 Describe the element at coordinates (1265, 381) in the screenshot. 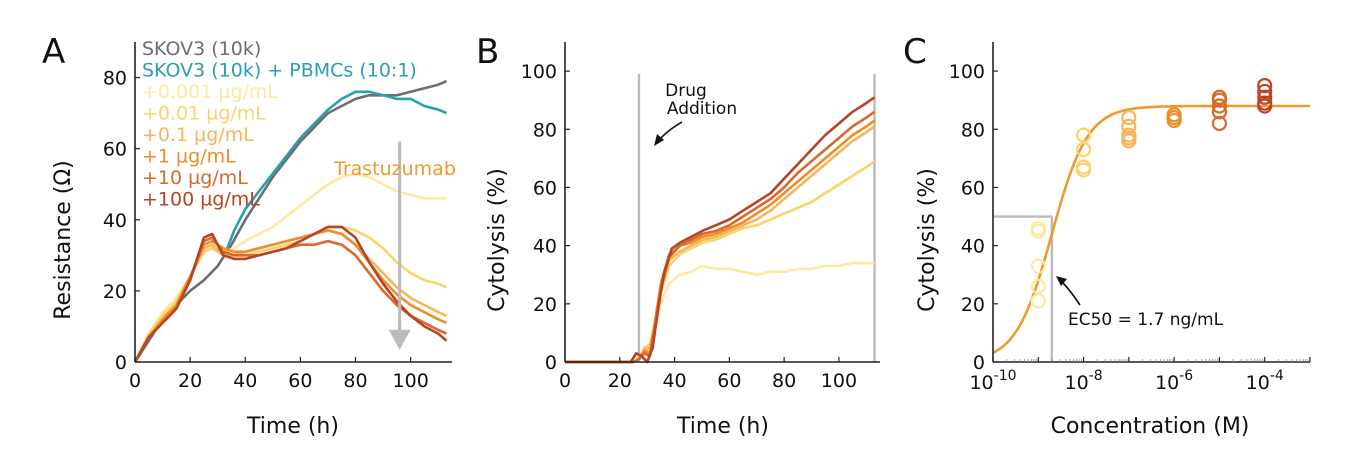

I see `panel-c-xtick-label: 10⁻⁴` at that location.